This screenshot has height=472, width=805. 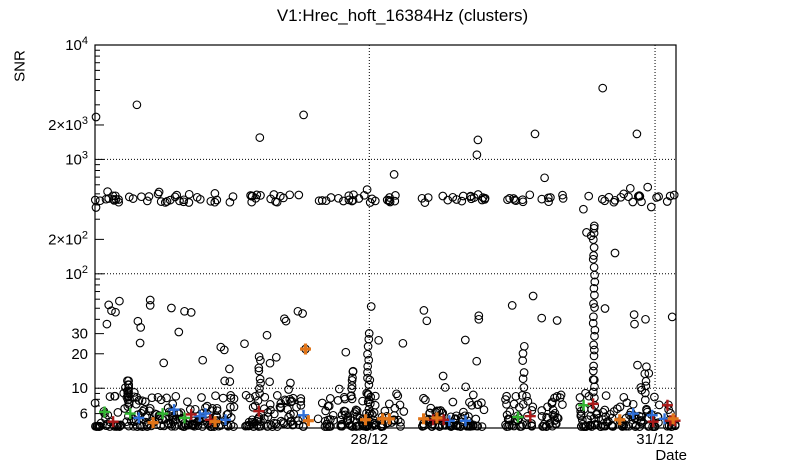 What do you see at coordinates (68, 124) in the screenshot?
I see `svg-text: 2×10³` at bounding box center [68, 124].